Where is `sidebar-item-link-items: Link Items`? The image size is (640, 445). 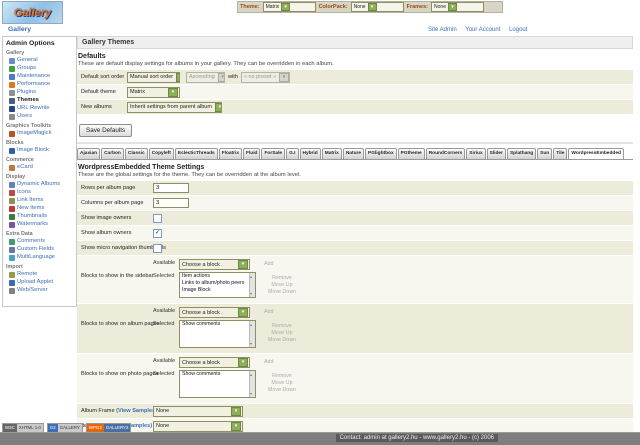
sidebar-item-link-items: Link Items is located at coordinates (42, 200).